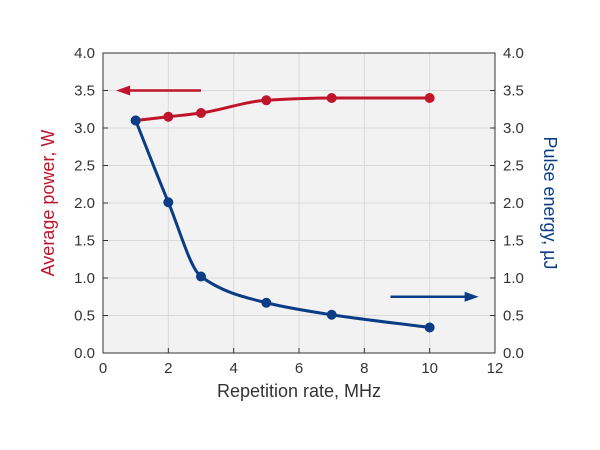 The image size is (600, 450). I want to click on x-tick-label: 12, so click(495, 368).